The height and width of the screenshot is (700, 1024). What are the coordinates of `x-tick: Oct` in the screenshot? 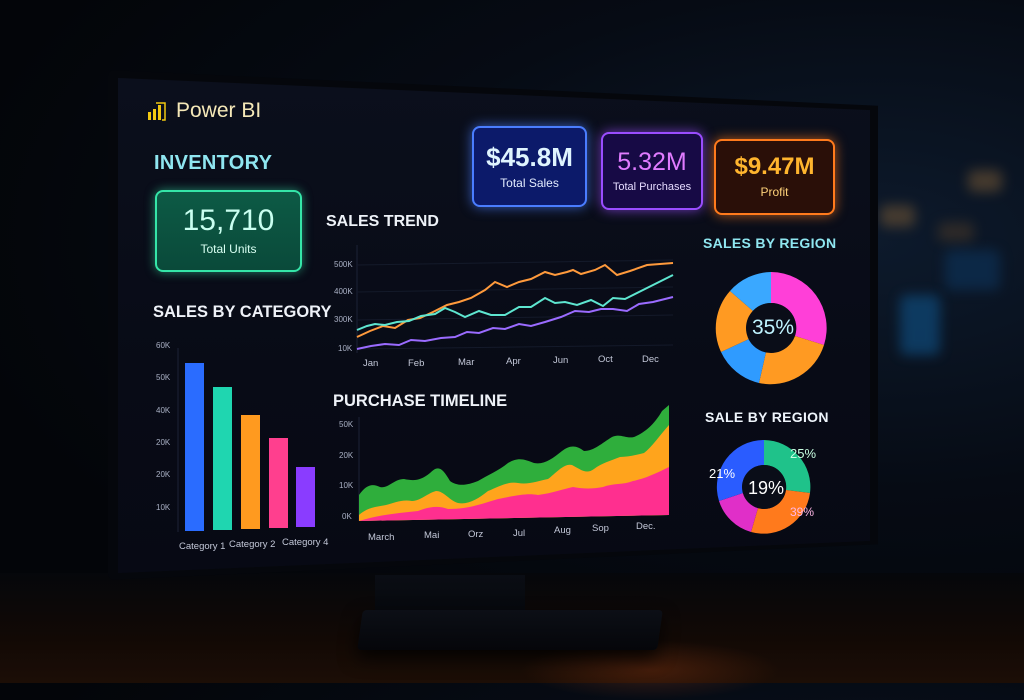 It's located at (605, 359).